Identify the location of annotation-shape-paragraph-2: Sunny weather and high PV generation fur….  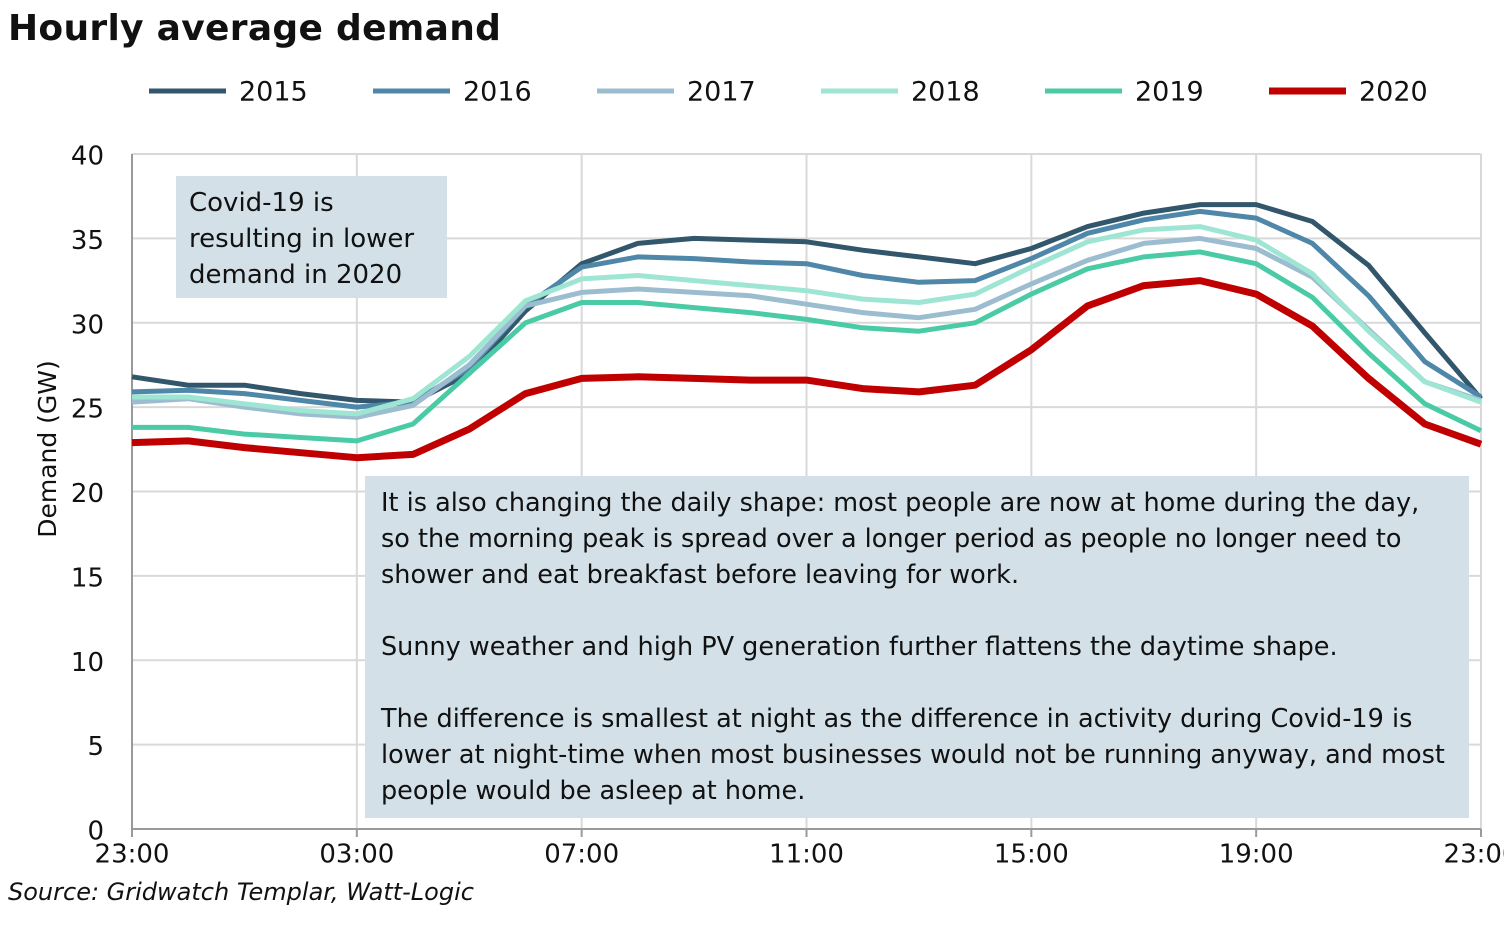
(859, 647).